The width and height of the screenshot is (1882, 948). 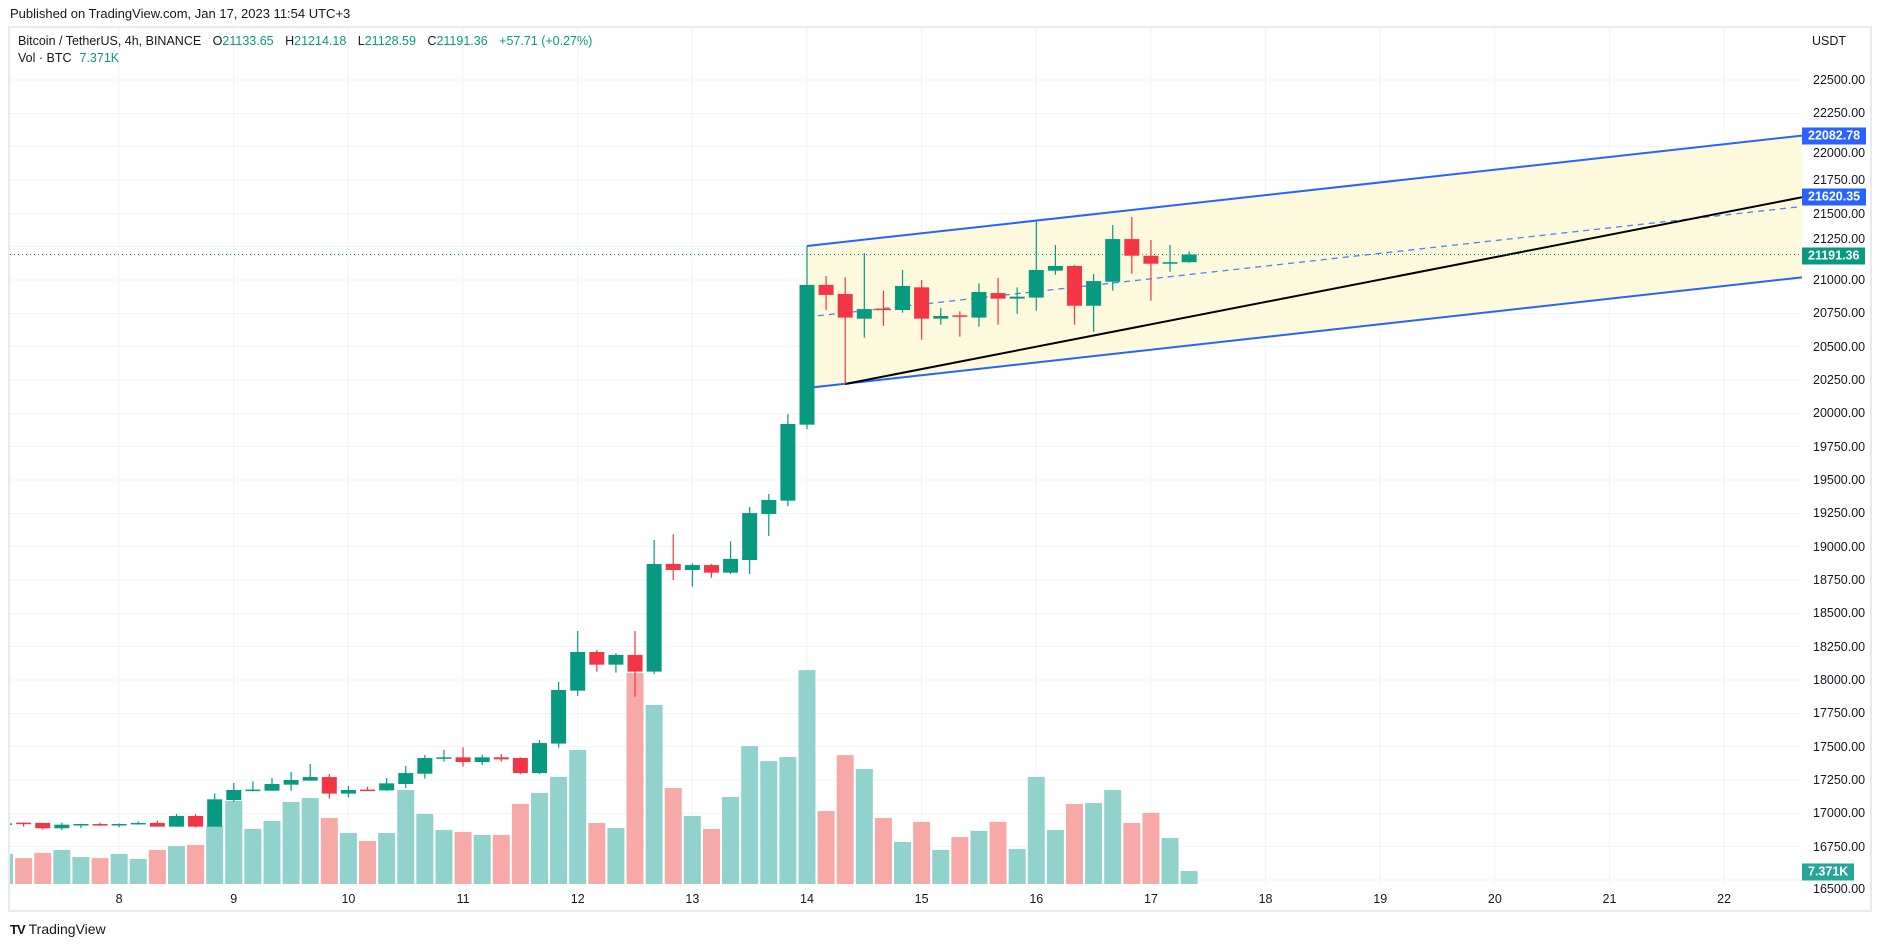 I want to click on close-label: C, so click(x=432, y=41).